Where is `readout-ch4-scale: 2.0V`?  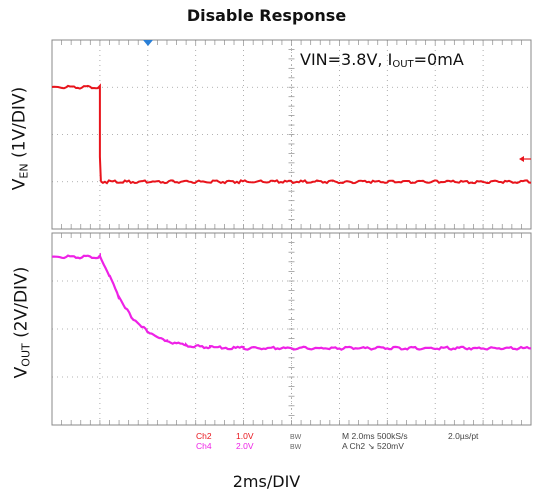
readout-ch4-scale: 2.0V is located at coordinates (245, 446).